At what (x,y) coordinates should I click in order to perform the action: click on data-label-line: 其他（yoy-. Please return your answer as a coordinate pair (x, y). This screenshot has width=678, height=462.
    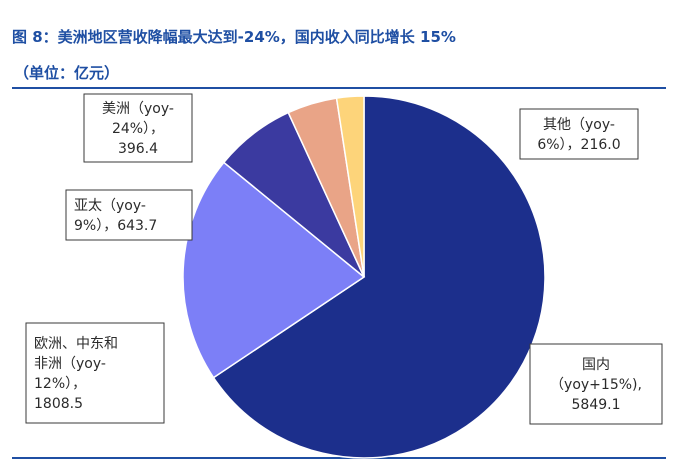
    Looking at the image, I should click on (579, 125).